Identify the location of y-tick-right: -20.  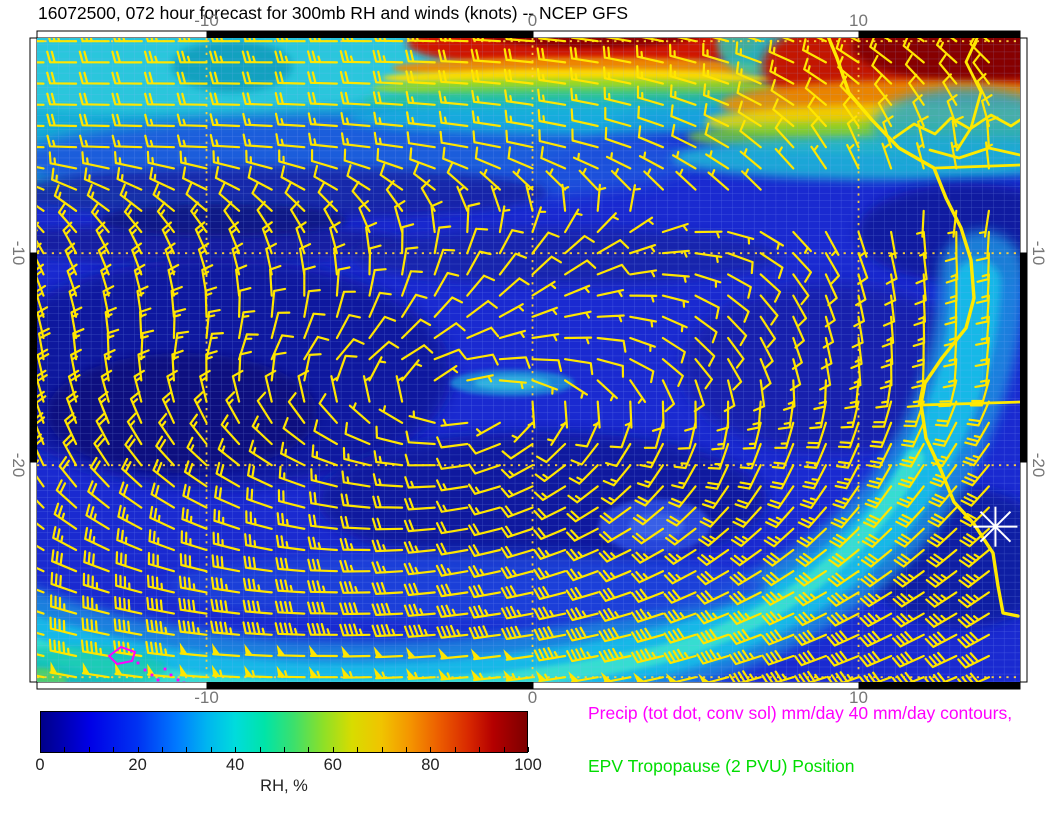
(1038, 465).